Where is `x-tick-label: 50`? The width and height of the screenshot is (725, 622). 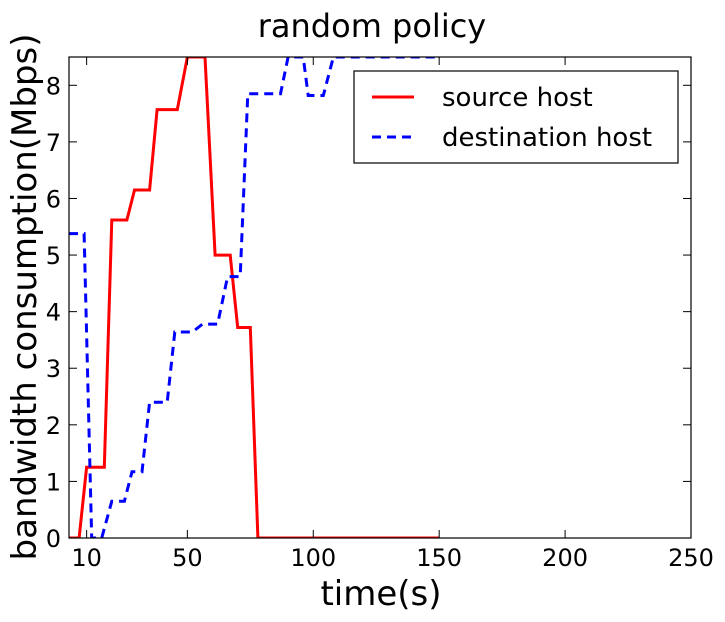 x-tick-label: 50 is located at coordinates (187, 558).